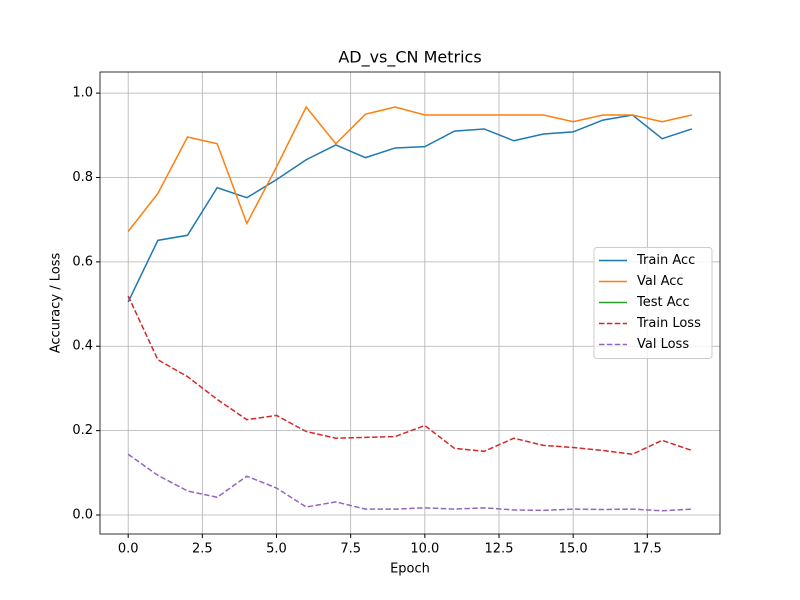 The width and height of the screenshot is (800, 600). Describe the element at coordinates (647, 549) in the screenshot. I see `x-tick-label: 17.5` at that location.